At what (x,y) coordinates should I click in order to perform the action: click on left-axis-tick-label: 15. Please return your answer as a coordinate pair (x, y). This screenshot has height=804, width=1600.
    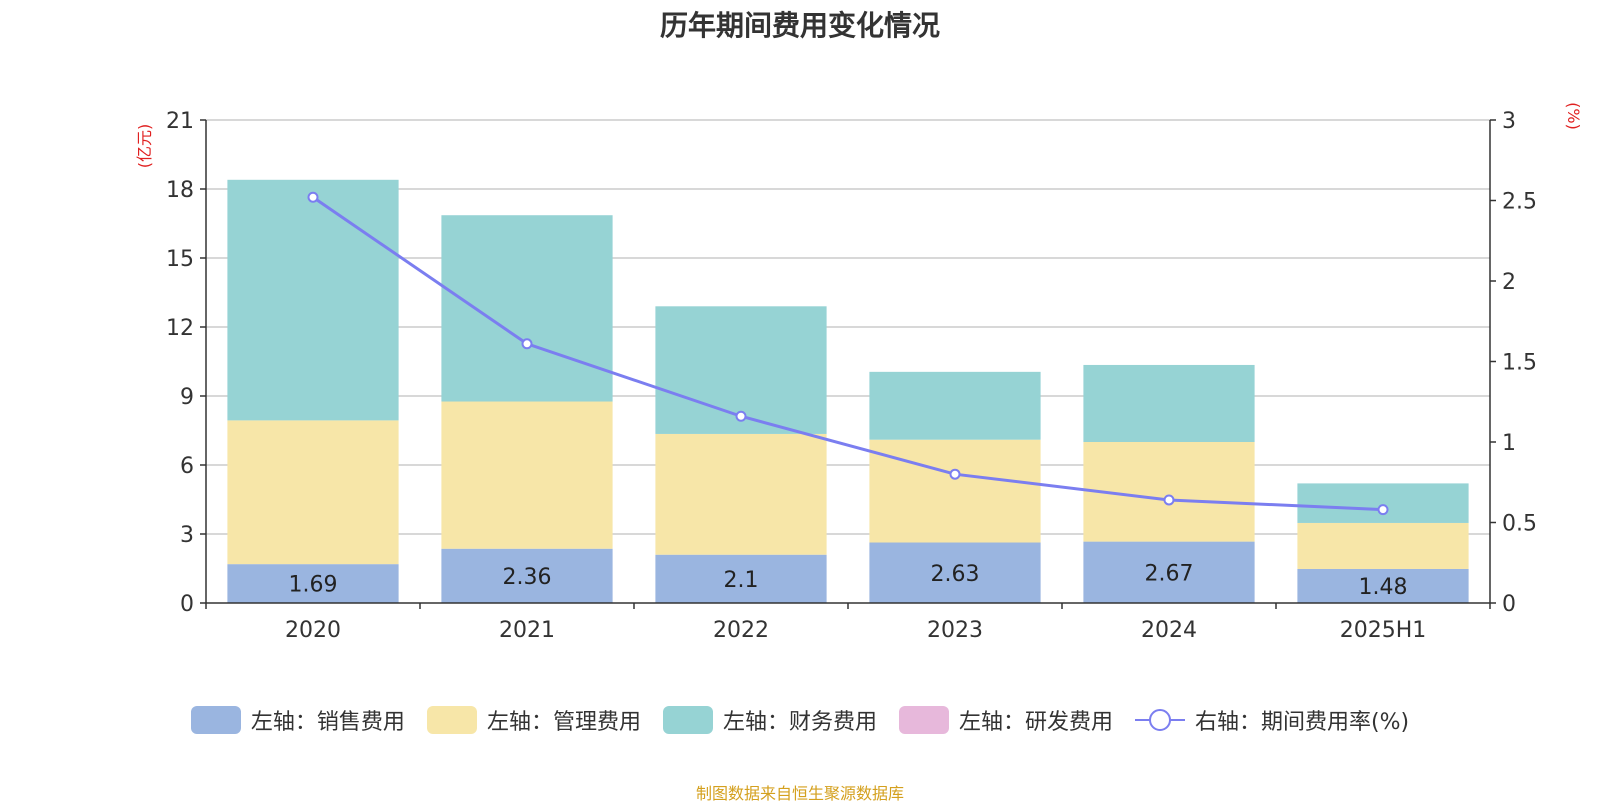
    Looking at the image, I should click on (180, 259).